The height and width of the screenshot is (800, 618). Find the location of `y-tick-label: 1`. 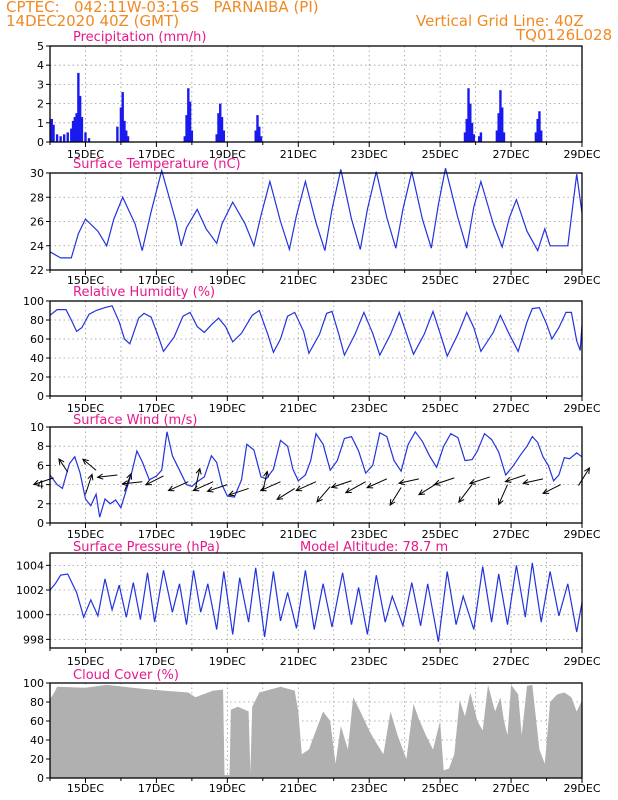

y-tick-label: 1 is located at coordinates (40, 123).